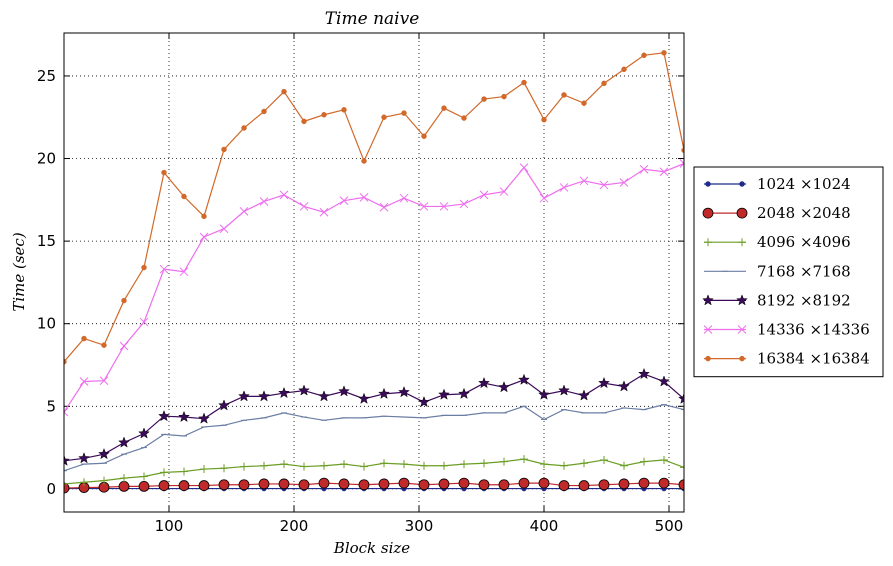 The width and height of the screenshot is (893, 566). What do you see at coordinates (804, 184) in the screenshot?
I see `legend-label: 1024 ×1024` at bounding box center [804, 184].